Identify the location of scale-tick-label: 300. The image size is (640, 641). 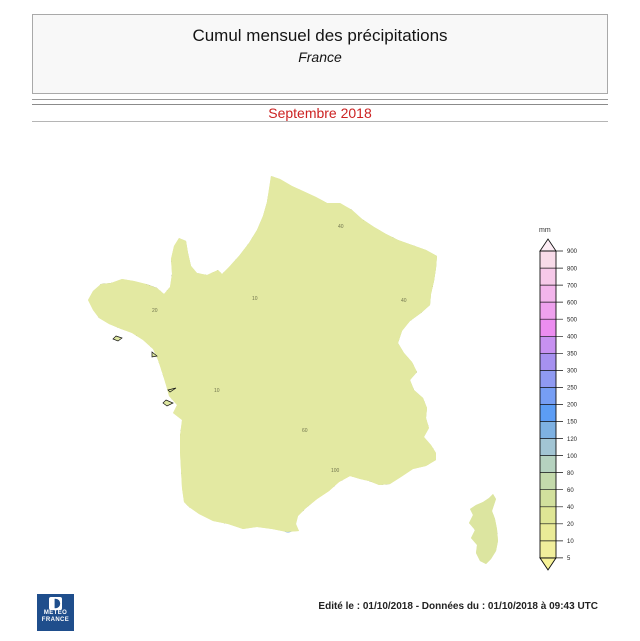
(572, 372).